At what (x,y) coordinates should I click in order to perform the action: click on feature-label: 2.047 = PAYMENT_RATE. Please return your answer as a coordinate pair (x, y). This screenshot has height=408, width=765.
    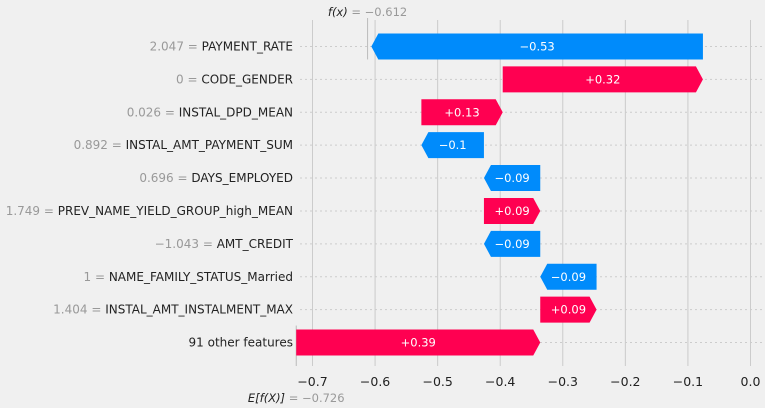
    Looking at the image, I should click on (221, 46).